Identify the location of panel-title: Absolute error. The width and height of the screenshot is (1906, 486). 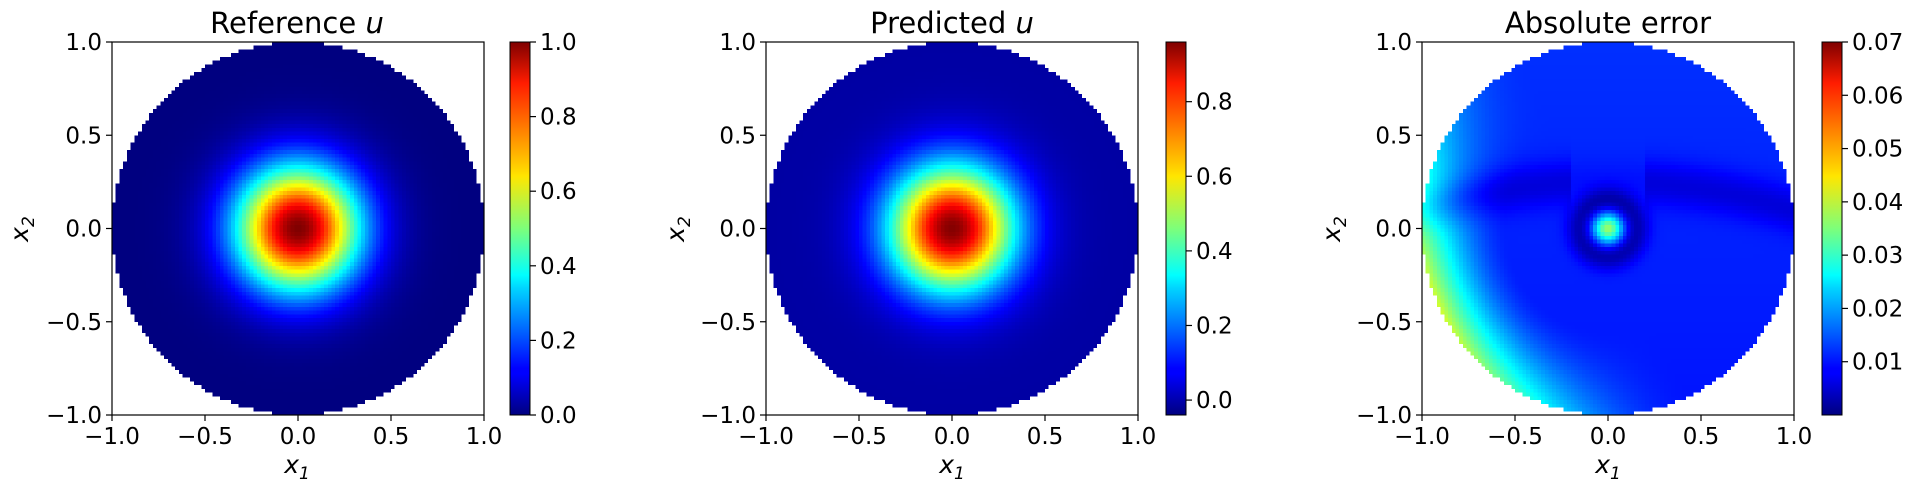
(1608, 23).